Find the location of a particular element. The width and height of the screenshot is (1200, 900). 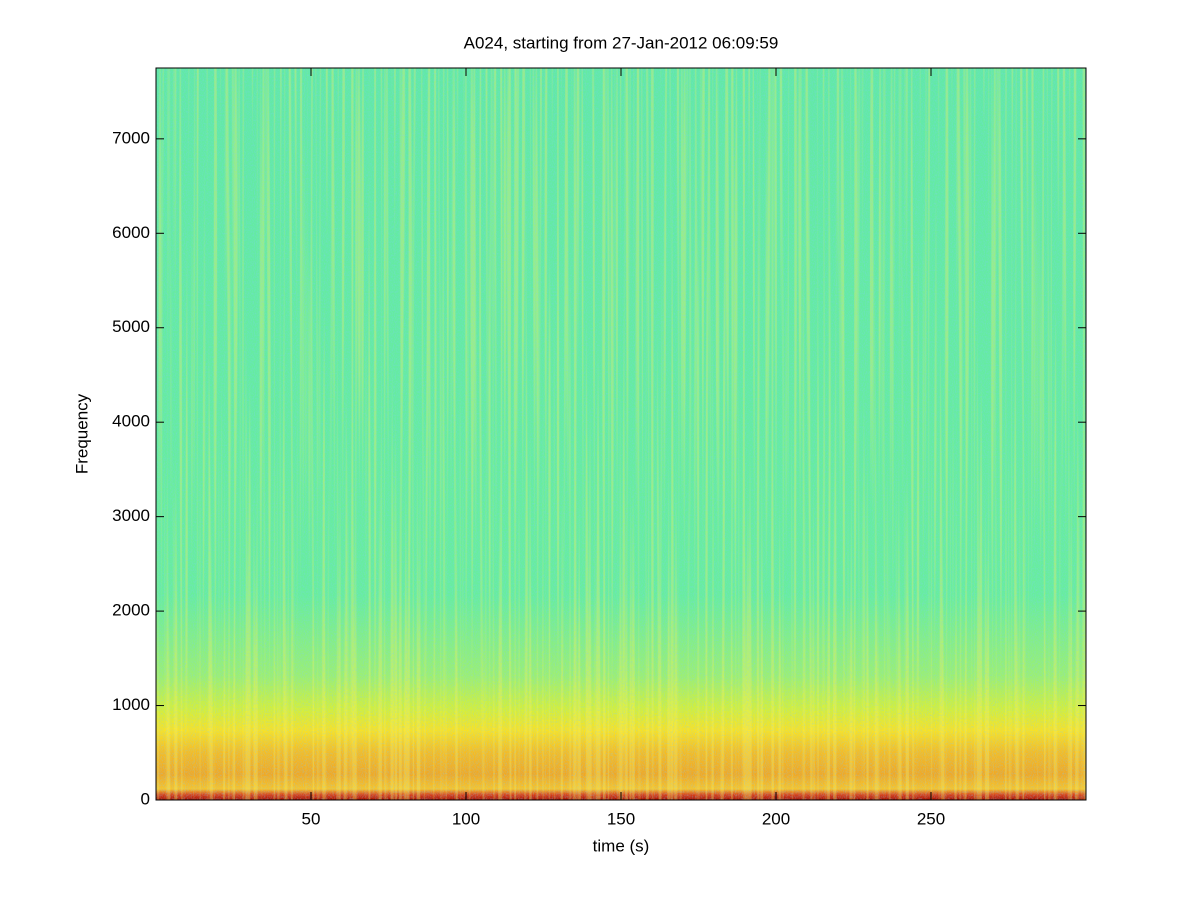

y-tick-label: 6000 is located at coordinates (131, 232).